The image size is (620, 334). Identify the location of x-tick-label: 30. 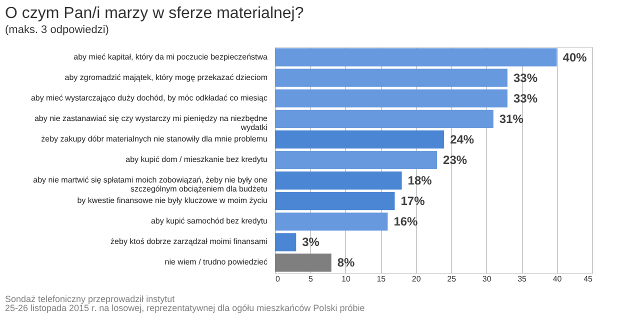
(487, 279).